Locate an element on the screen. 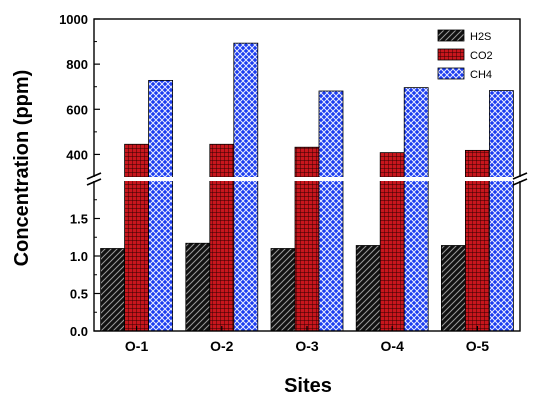  x-axis-label: Sites is located at coordinates (308, 386).